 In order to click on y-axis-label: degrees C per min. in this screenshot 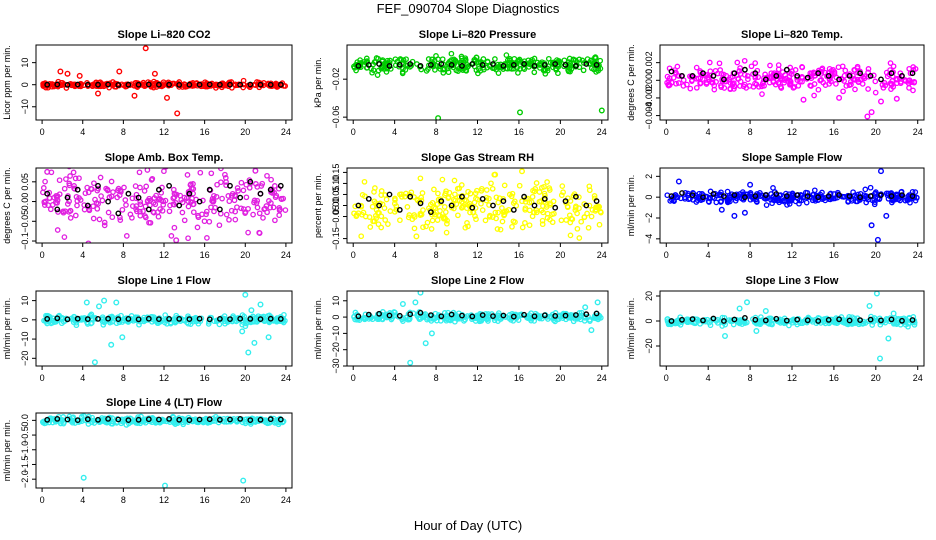, I will do `click(631, 82)`.